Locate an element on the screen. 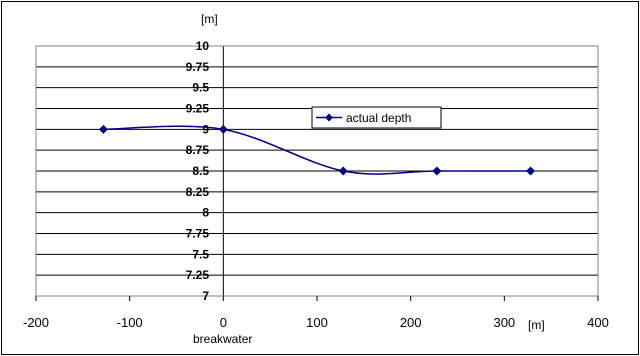 This screenshot has width=640, height=356. y-tick-label: 10 is located at coordinates (203, 46).